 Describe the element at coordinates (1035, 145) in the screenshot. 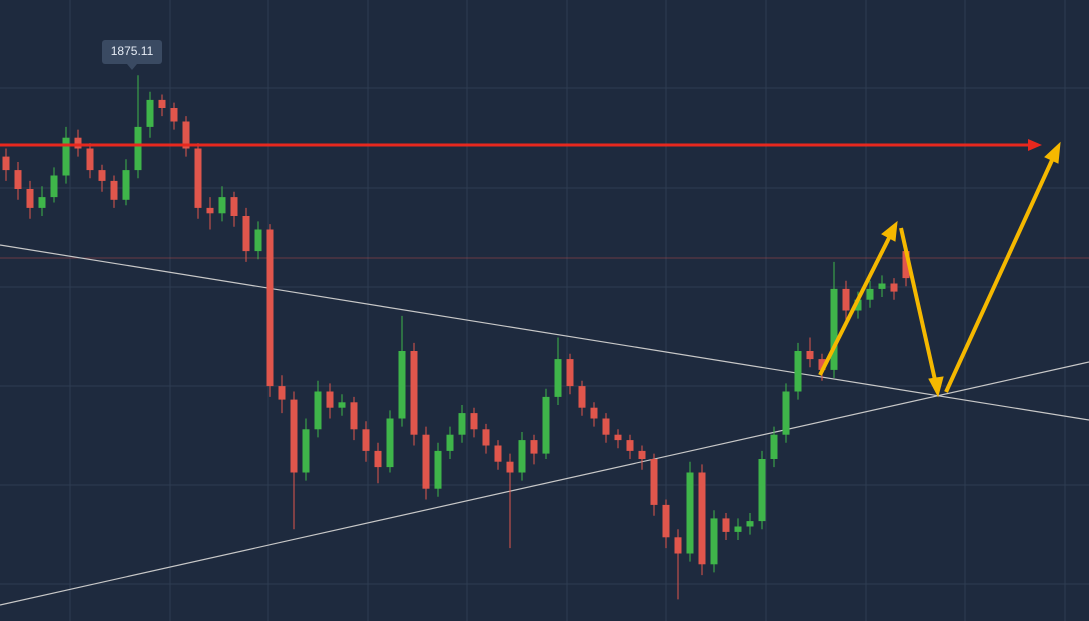

I see `arrow-head` at that location.